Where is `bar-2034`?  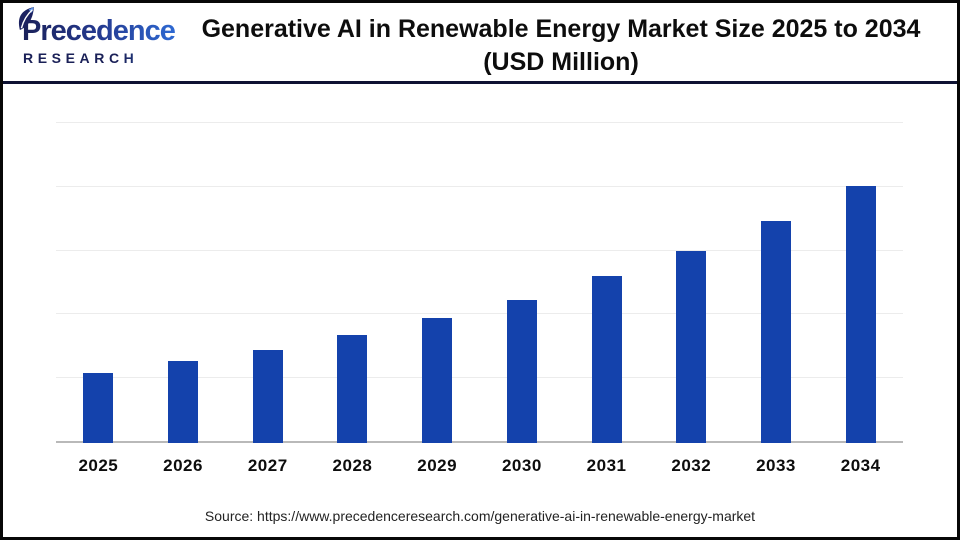 bar-2034 is located at coordinates (860, 314).